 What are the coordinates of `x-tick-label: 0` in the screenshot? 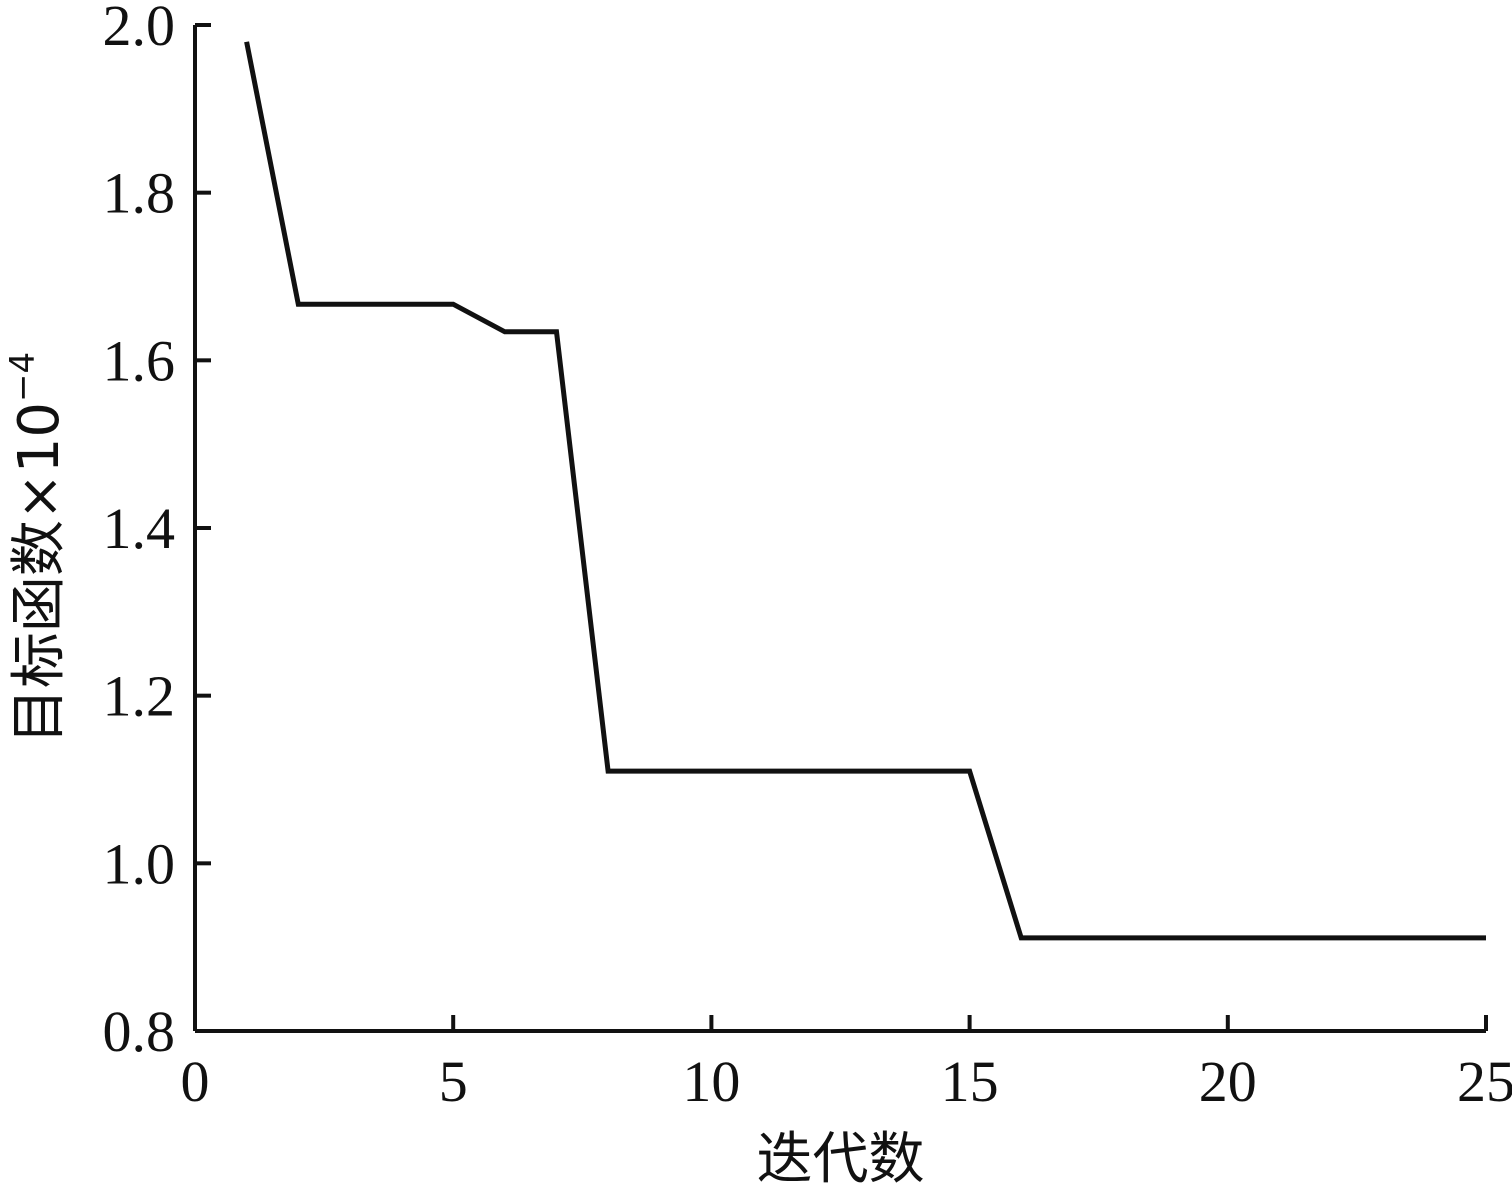 It's located at (195, 1081).